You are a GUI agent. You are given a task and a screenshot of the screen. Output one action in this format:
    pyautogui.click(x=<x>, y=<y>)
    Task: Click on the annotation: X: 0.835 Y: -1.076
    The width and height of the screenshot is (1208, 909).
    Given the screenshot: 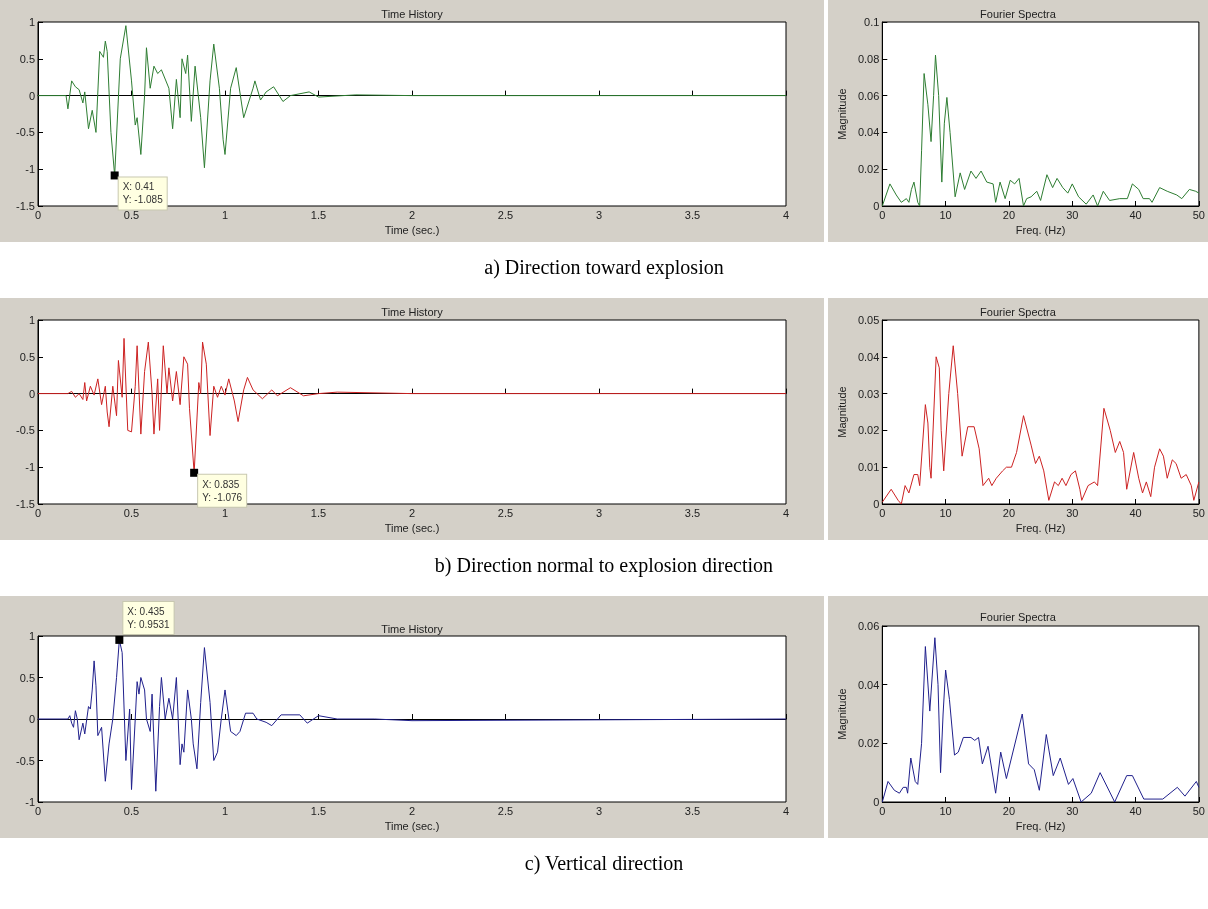 What is the action you would take?
    pyautogui.click(x=222, y=490)
    